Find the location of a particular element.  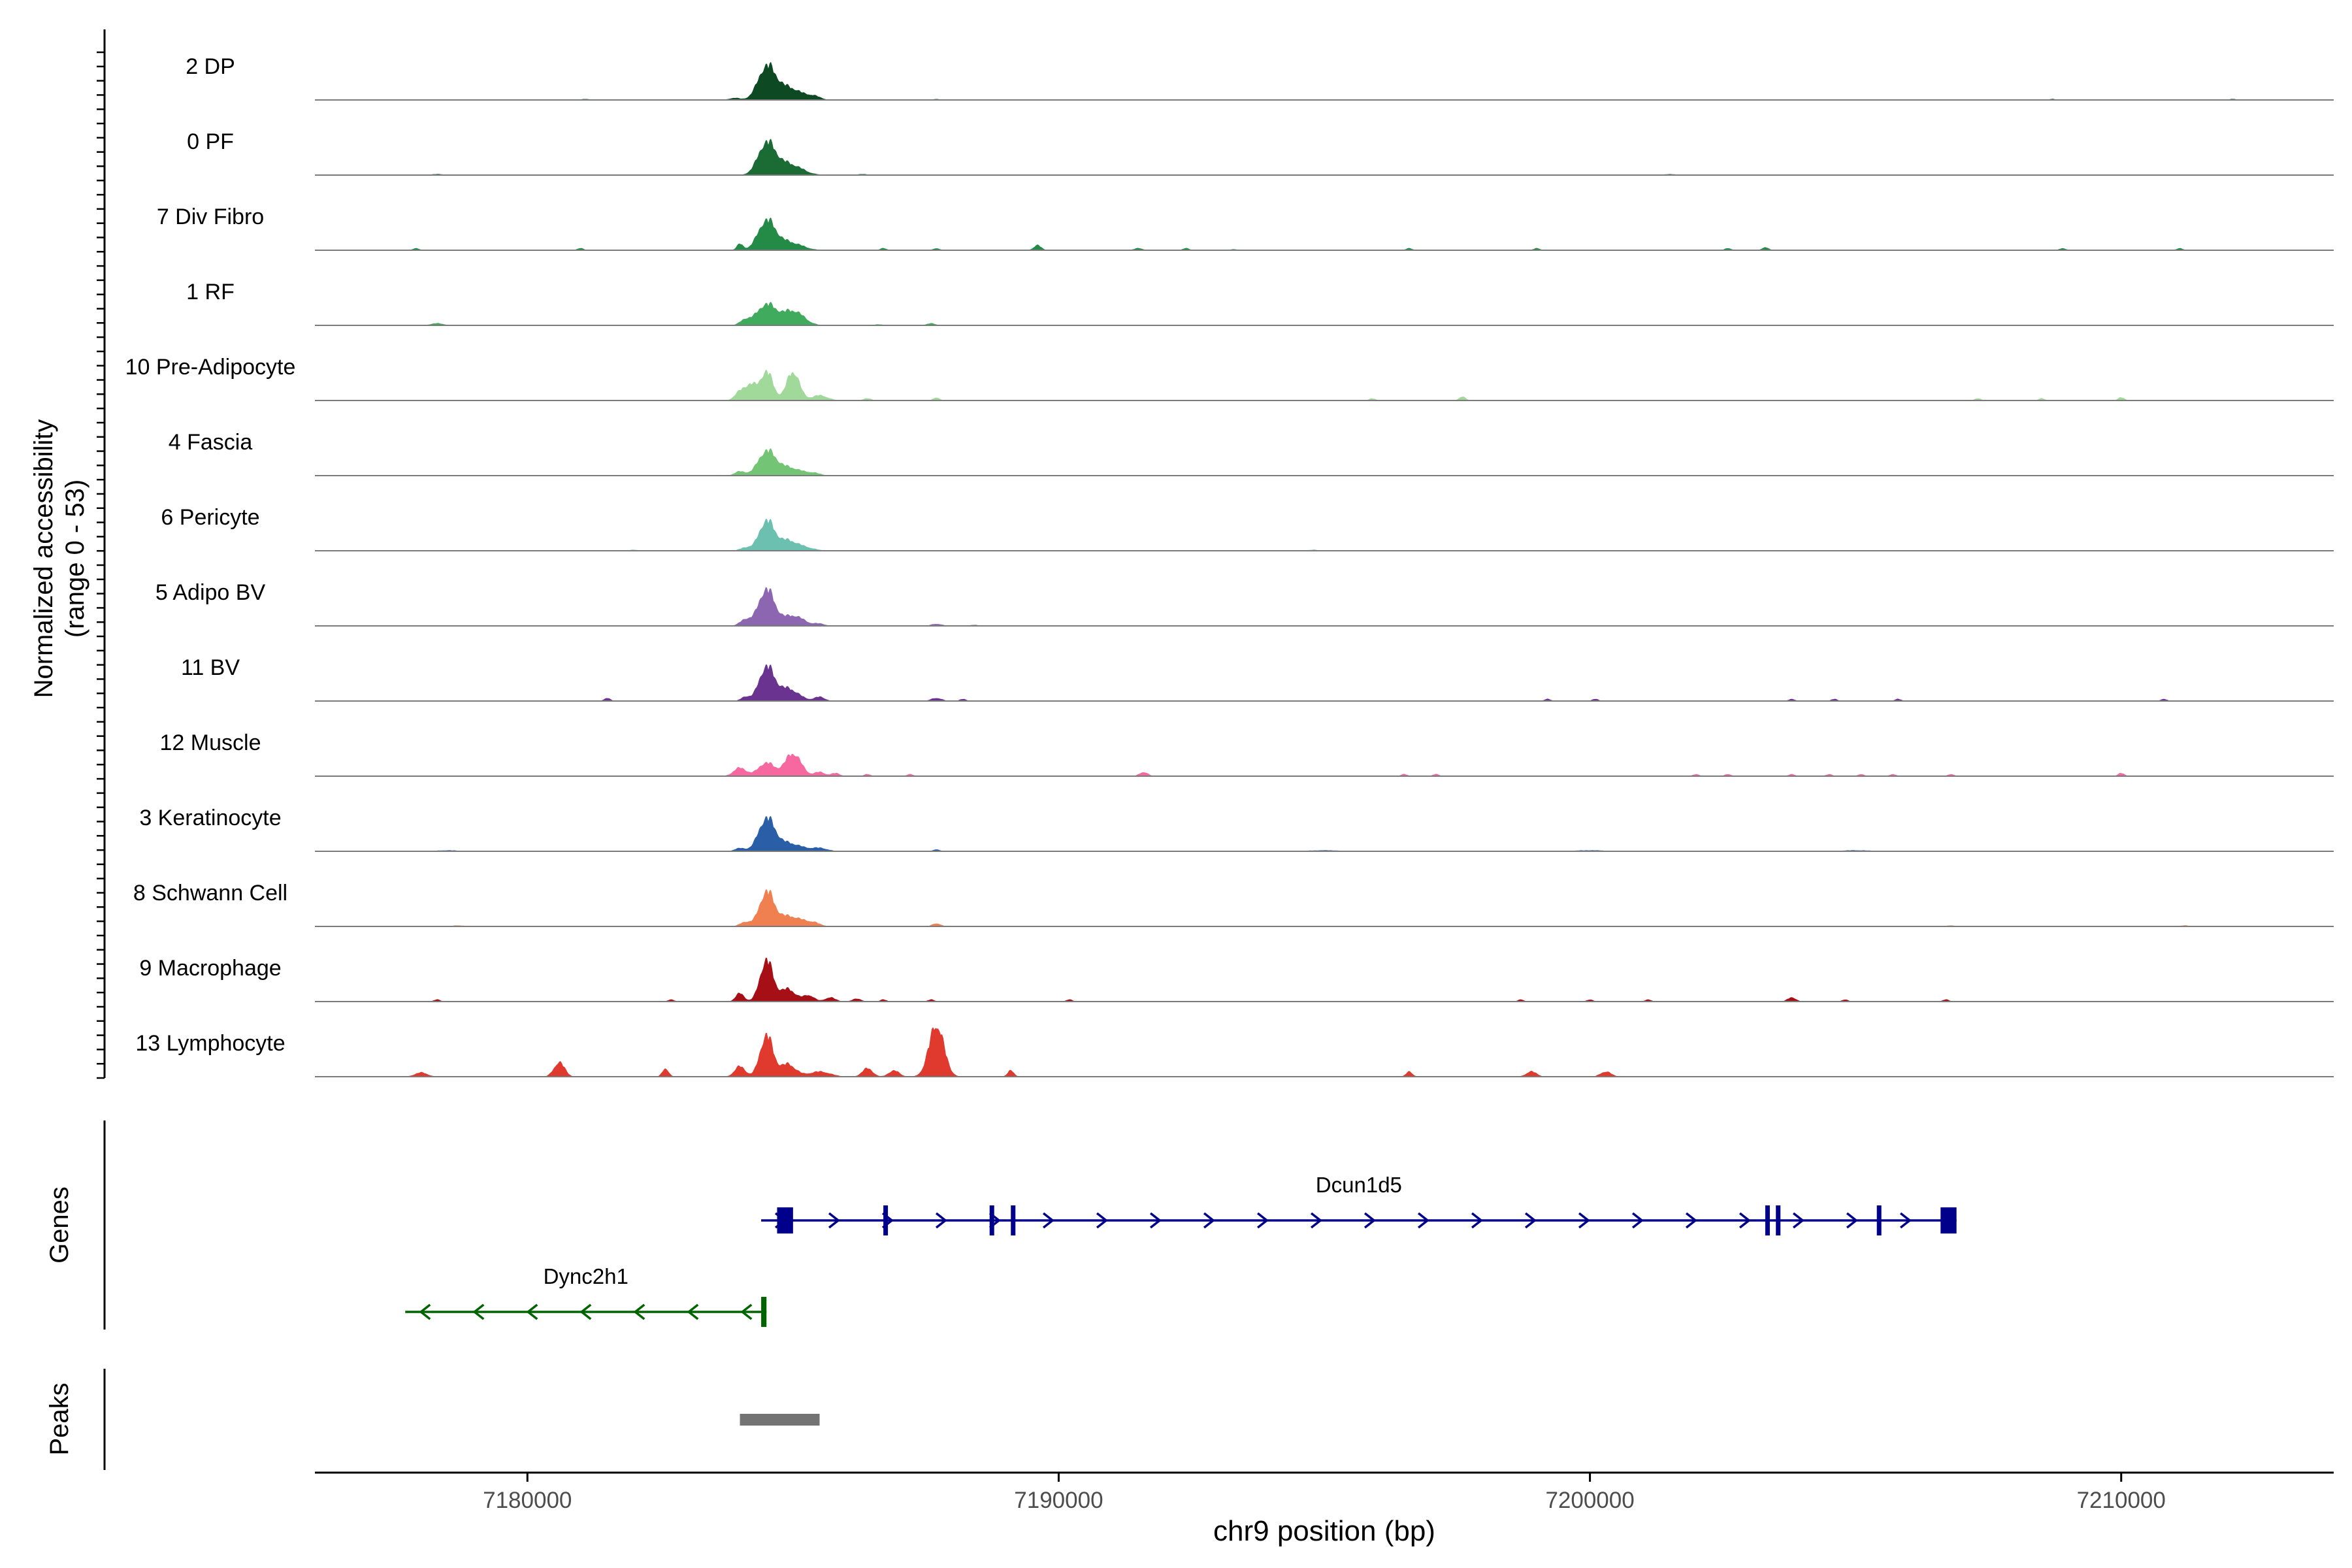

genes-track: Genes Dcun1d5 Dync2h1 is located at coordinates (1001, 1225).